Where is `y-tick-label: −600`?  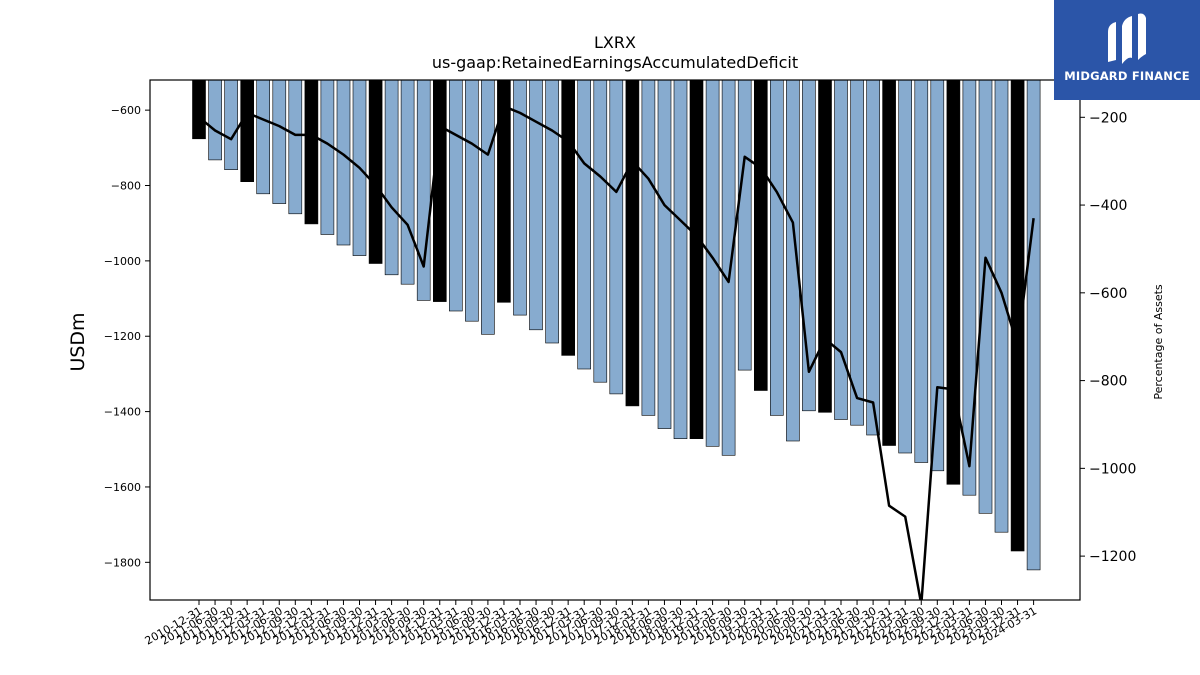 y-tick-label: −600 is located at coordinates (126, 110).